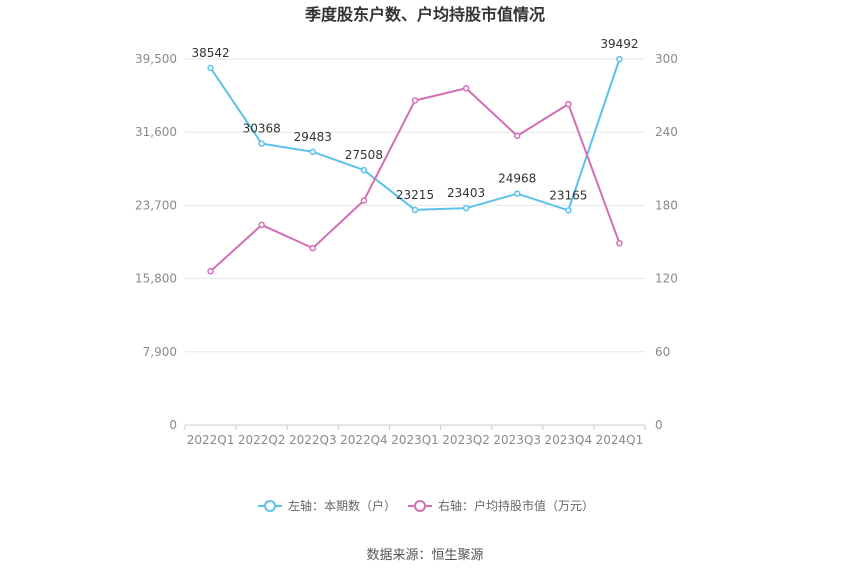 The image size is (850, 575). I want to click on right-tick-label: 300, so click(666, 59).